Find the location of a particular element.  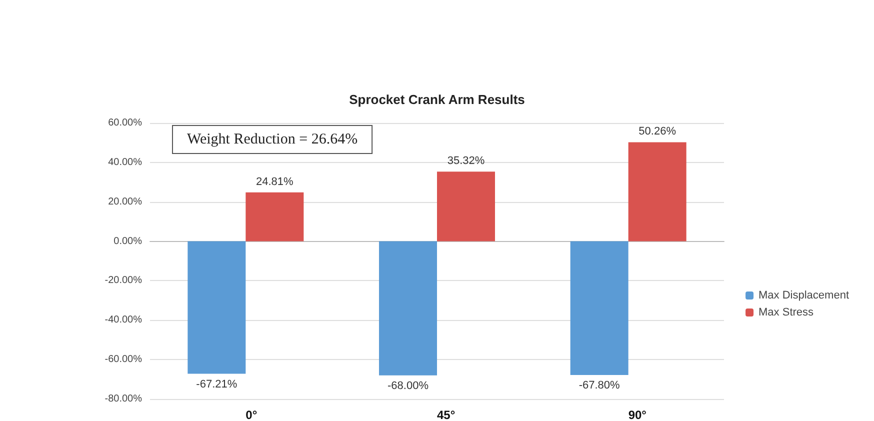

y-tick-label: 40.00% is located at coordinates (125, 162).